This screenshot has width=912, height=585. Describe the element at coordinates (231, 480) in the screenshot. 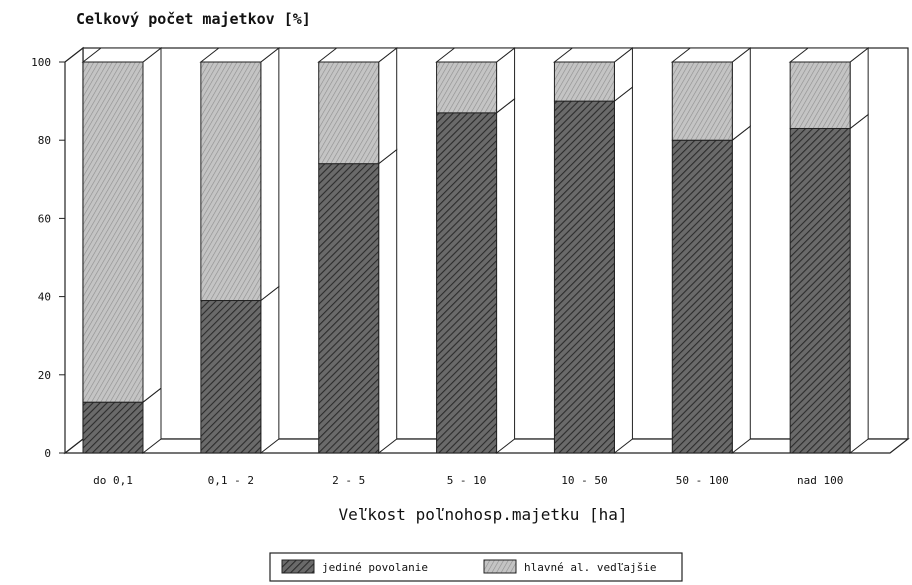

I see `x-category-label: 0,1 - 2` at that location.